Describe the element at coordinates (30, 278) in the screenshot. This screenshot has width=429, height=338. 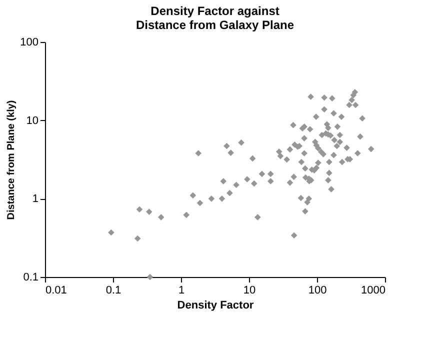
I see `y-tick-label: 0.1` at that location.